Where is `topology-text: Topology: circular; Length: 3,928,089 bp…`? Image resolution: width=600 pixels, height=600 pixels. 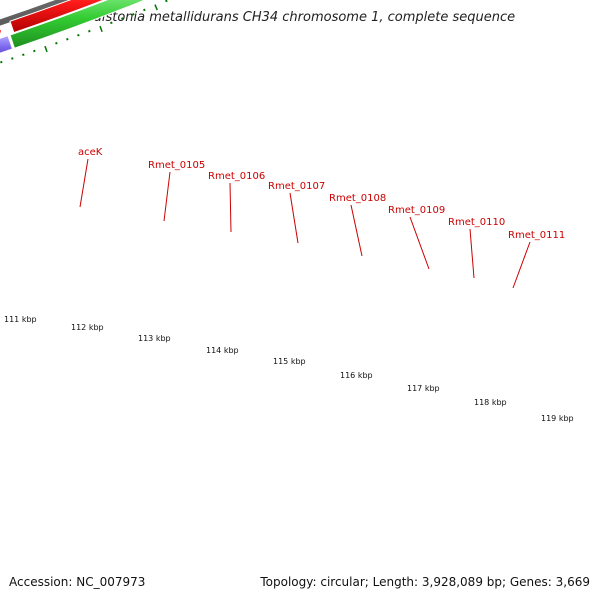 topology-text: Topology: circular; Length: 3,928,089 bp… is located at coordinates (425, 582).